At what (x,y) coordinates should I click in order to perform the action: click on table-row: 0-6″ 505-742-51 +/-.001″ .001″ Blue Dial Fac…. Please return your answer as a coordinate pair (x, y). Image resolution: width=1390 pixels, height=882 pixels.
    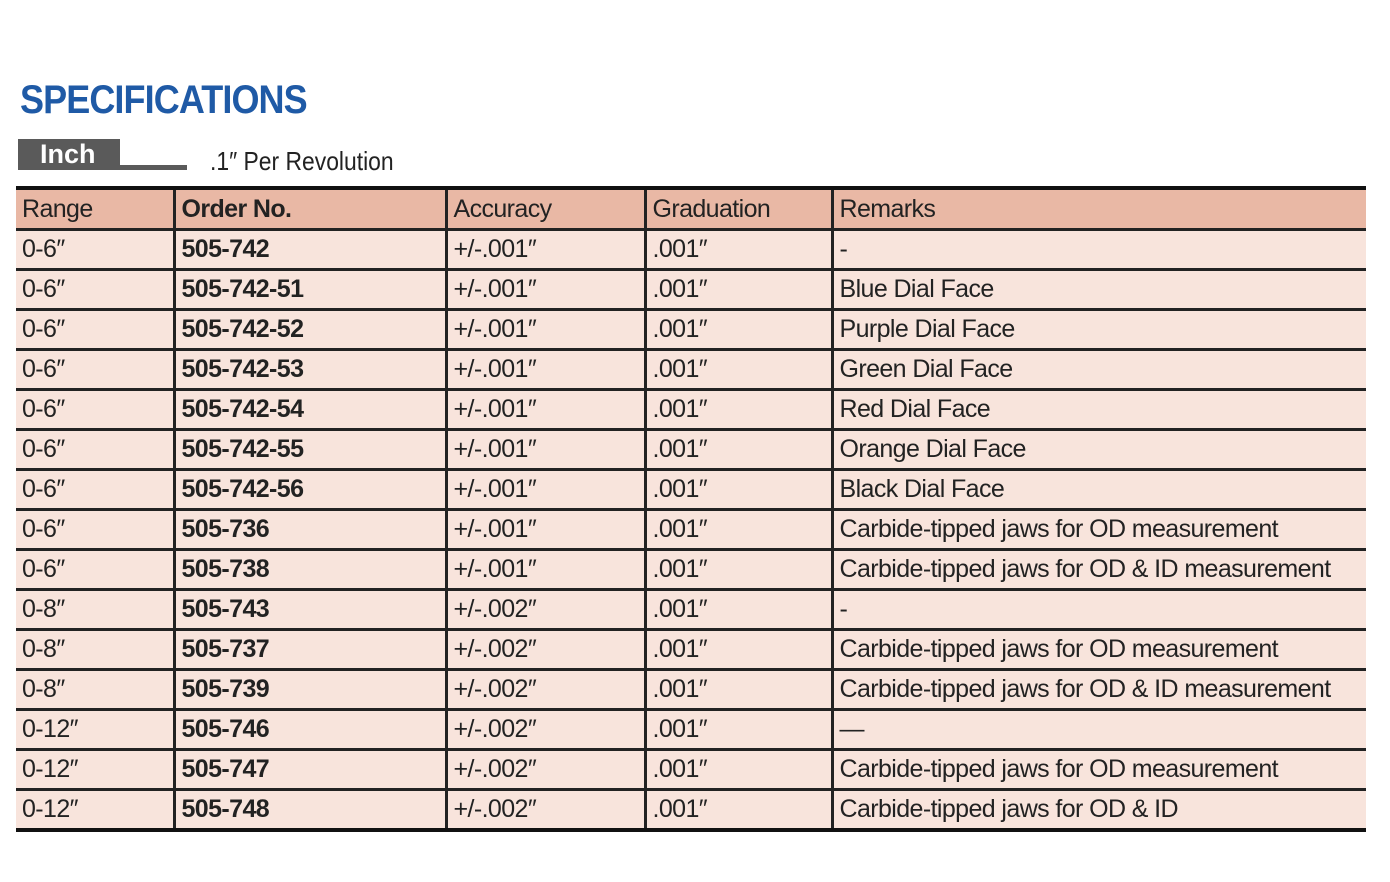
    Looking at the image, I should click on (691, 290).